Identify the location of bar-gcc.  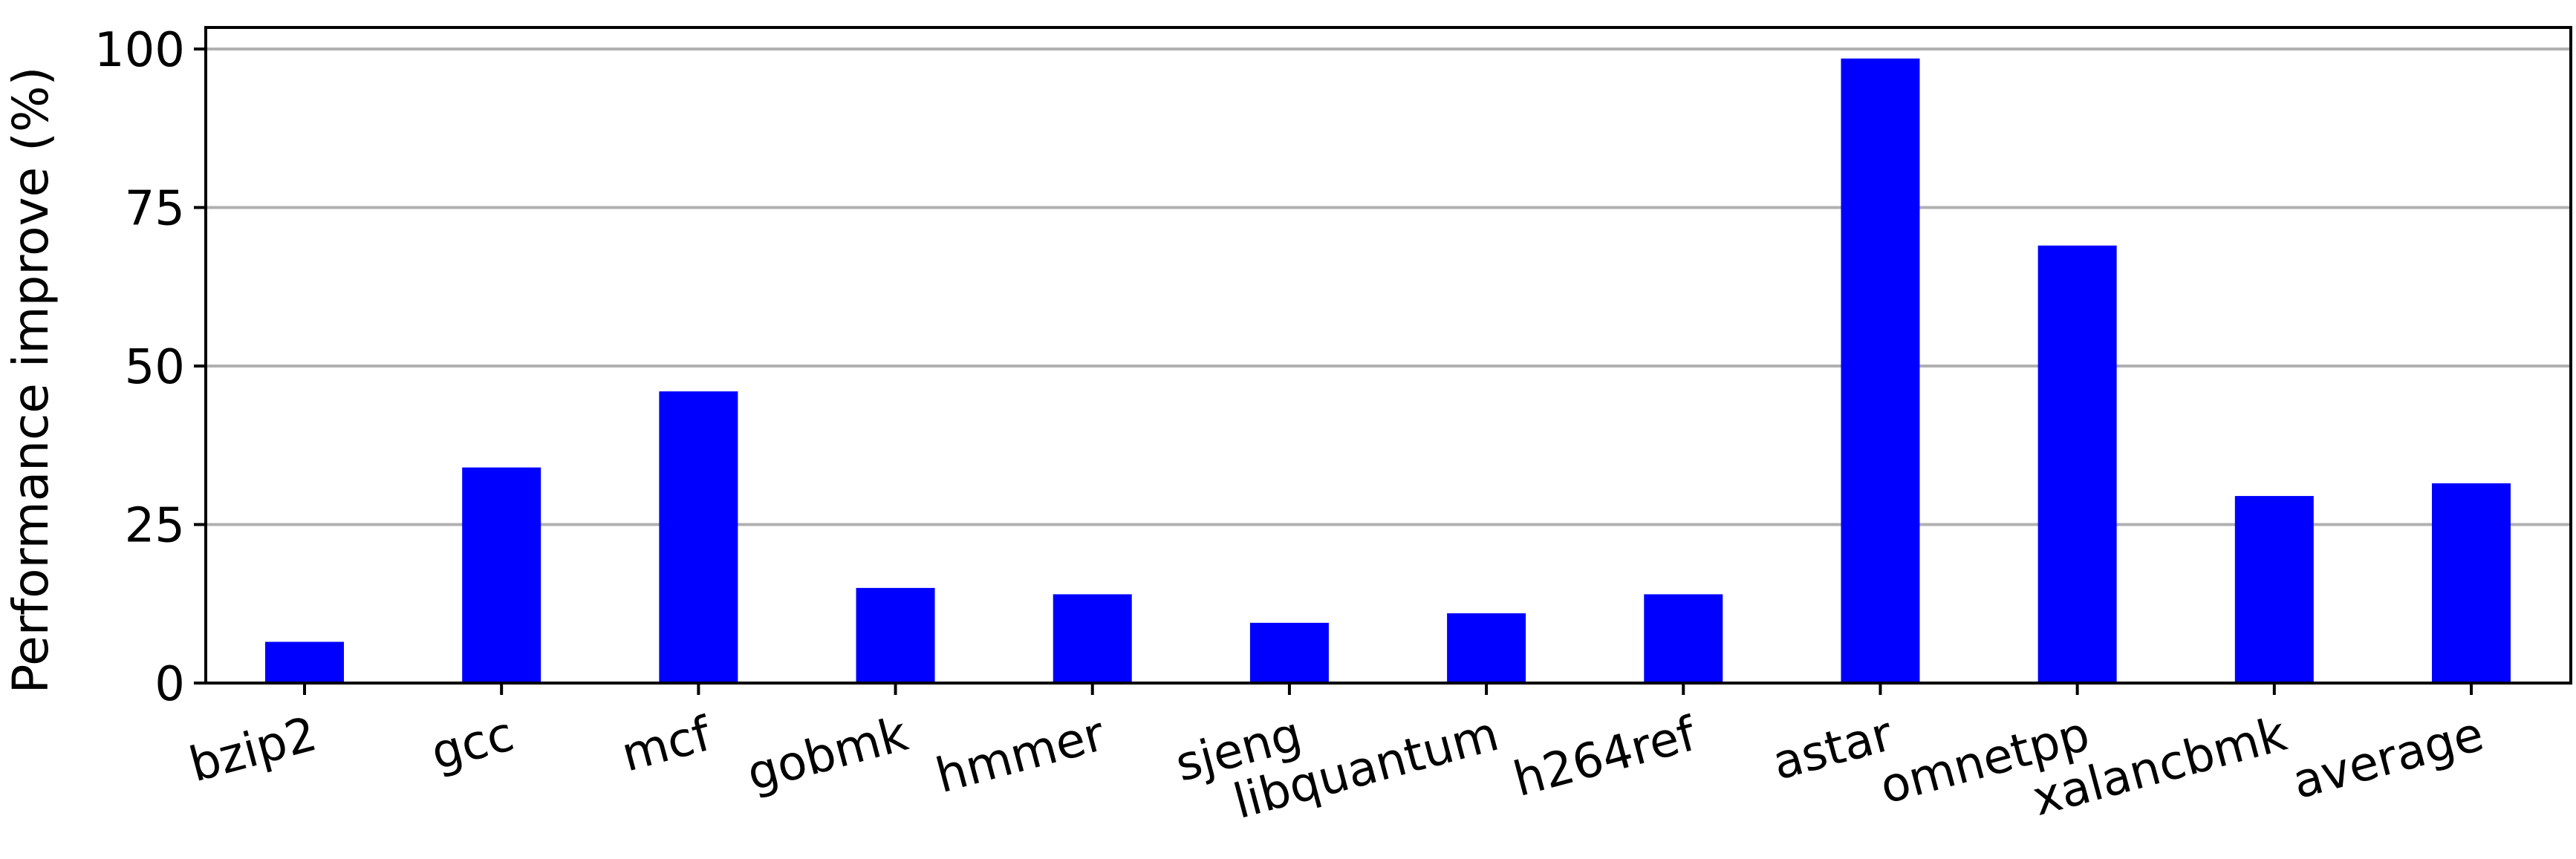
(502, 575).